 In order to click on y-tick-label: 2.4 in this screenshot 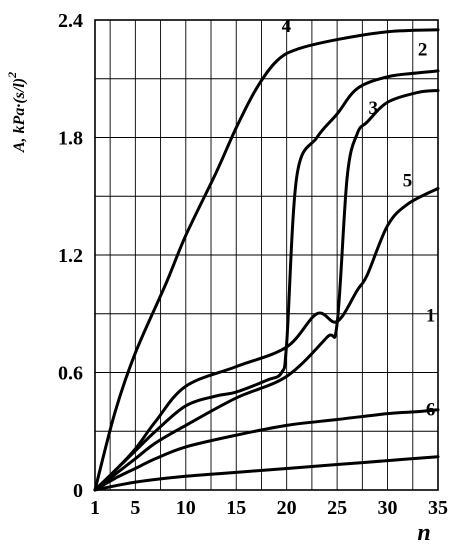, I will do `click(70, 21)`.